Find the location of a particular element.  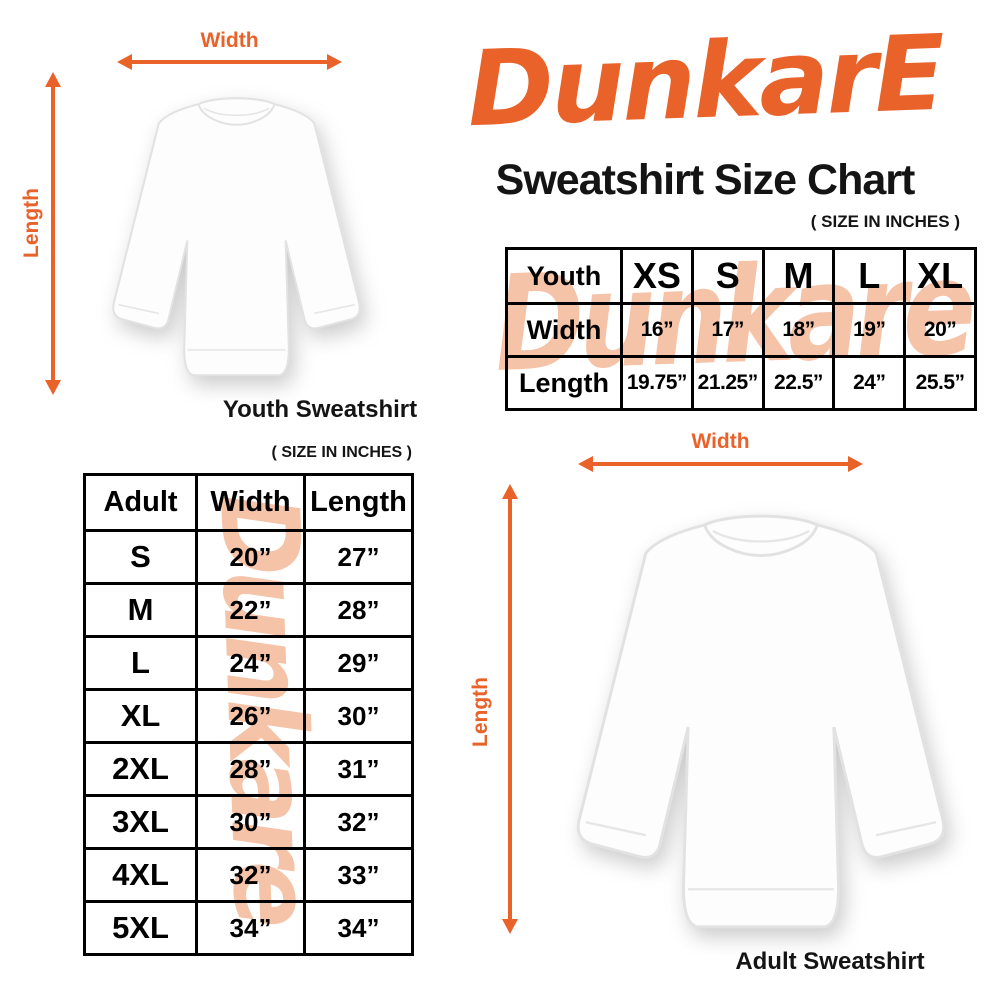

table-row-label: XL is located at coordinates (140, 716).